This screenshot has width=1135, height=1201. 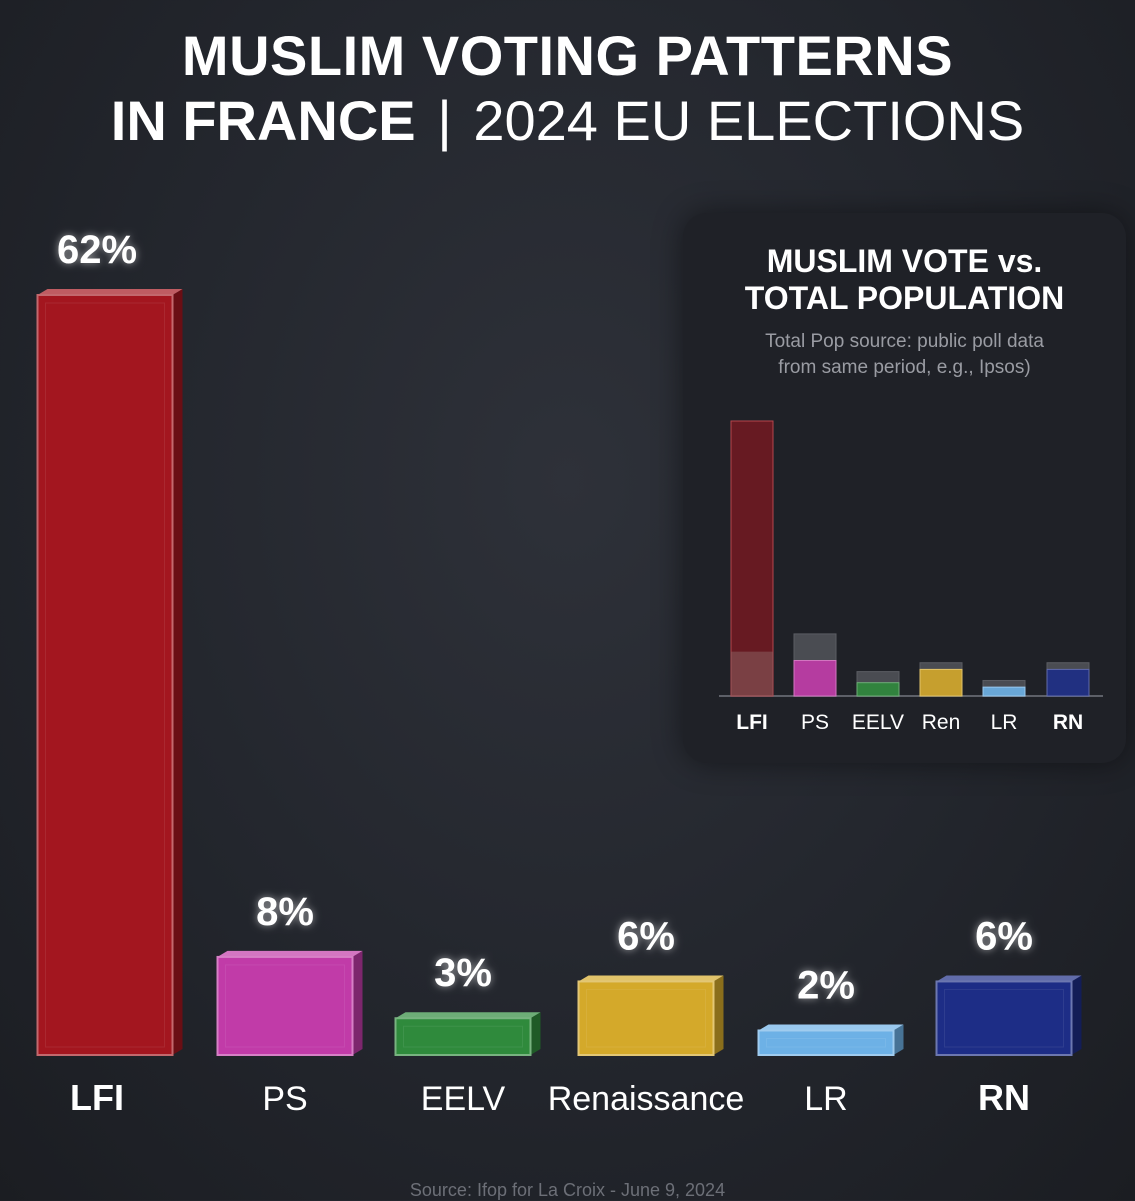 I want to click on value-label-lr: 2%, so click(x=826, y=985).